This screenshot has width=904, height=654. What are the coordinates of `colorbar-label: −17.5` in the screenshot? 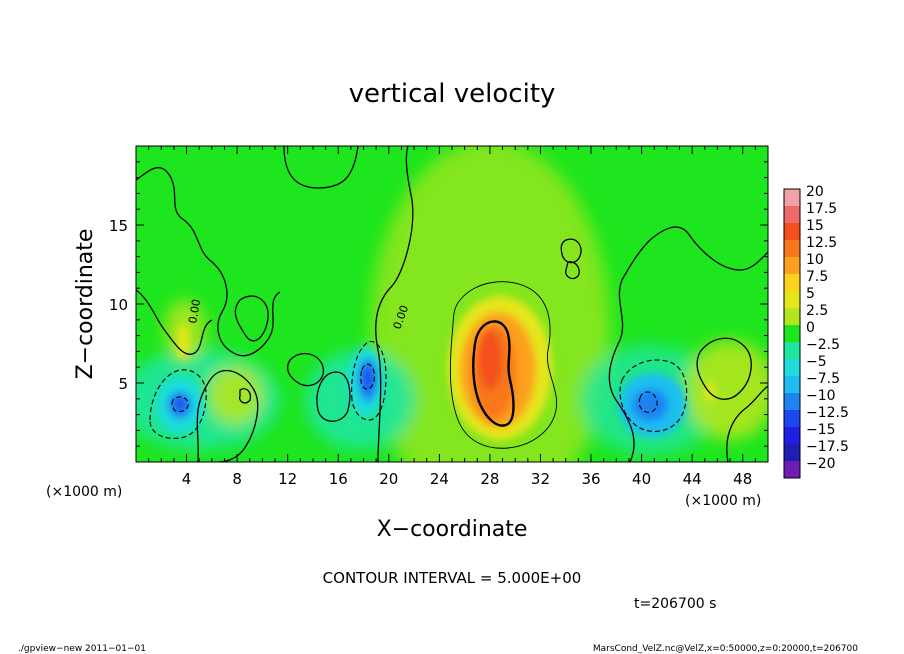 It's located at (827, 447).